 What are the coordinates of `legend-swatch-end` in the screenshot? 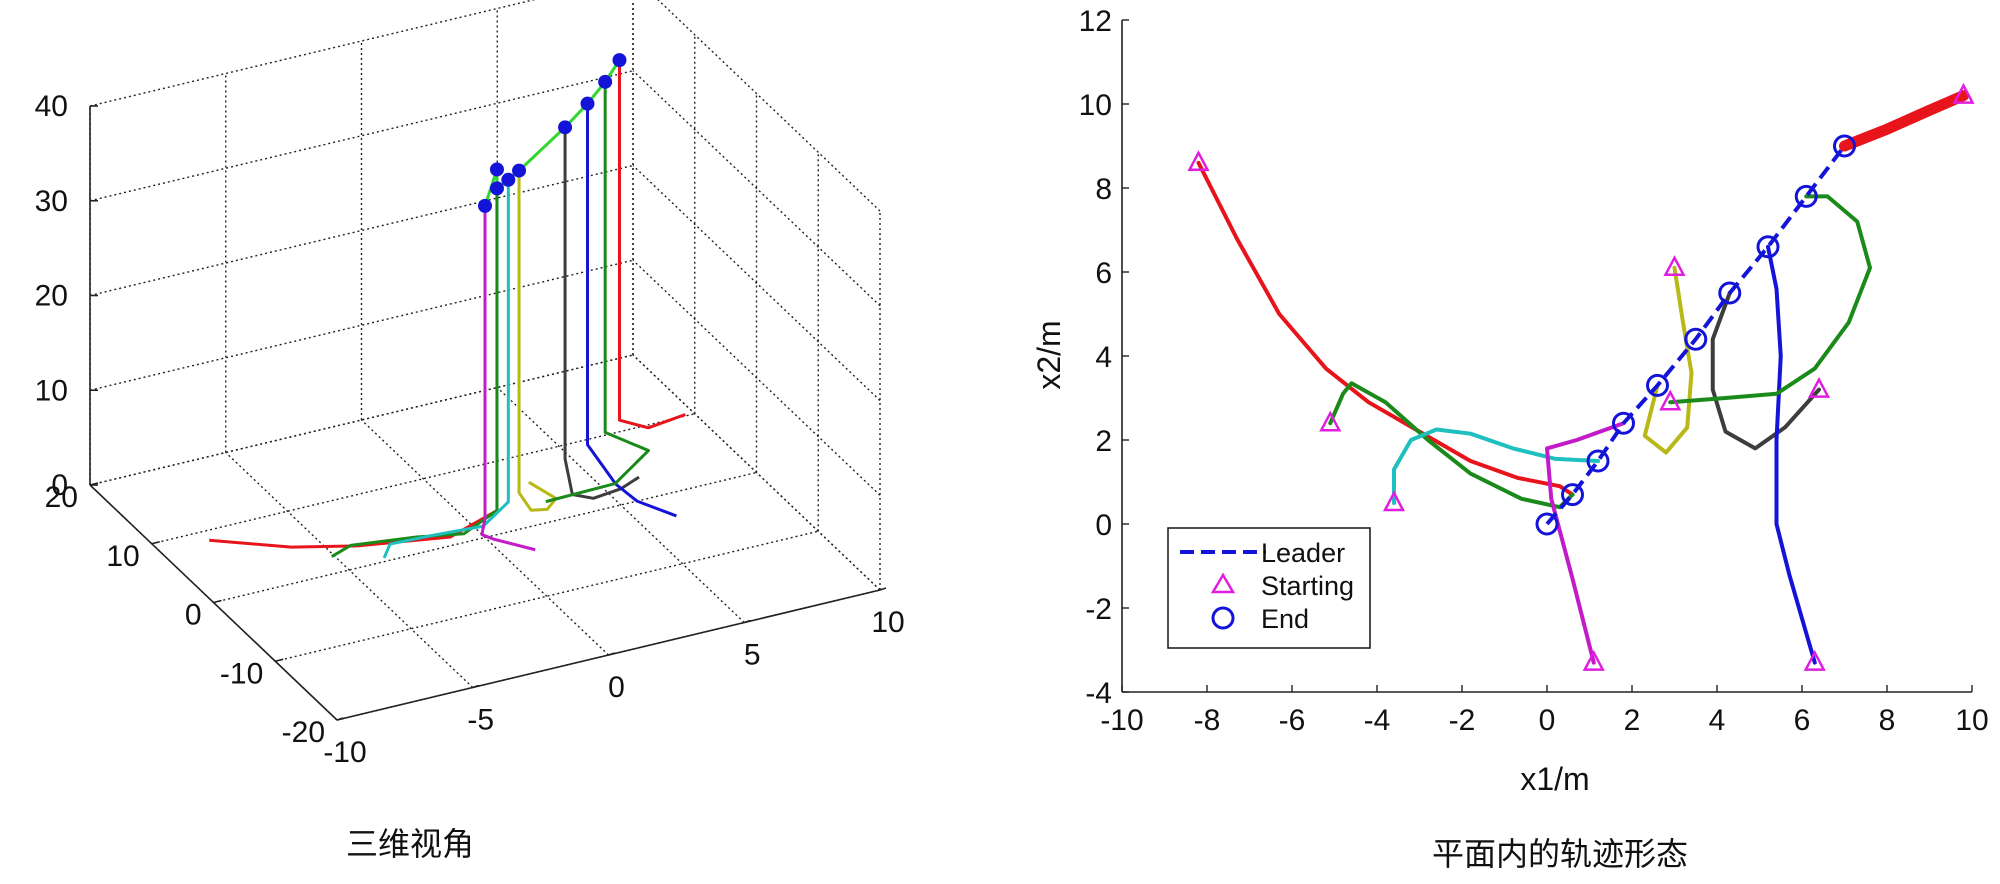 It's located at (1223, 618).